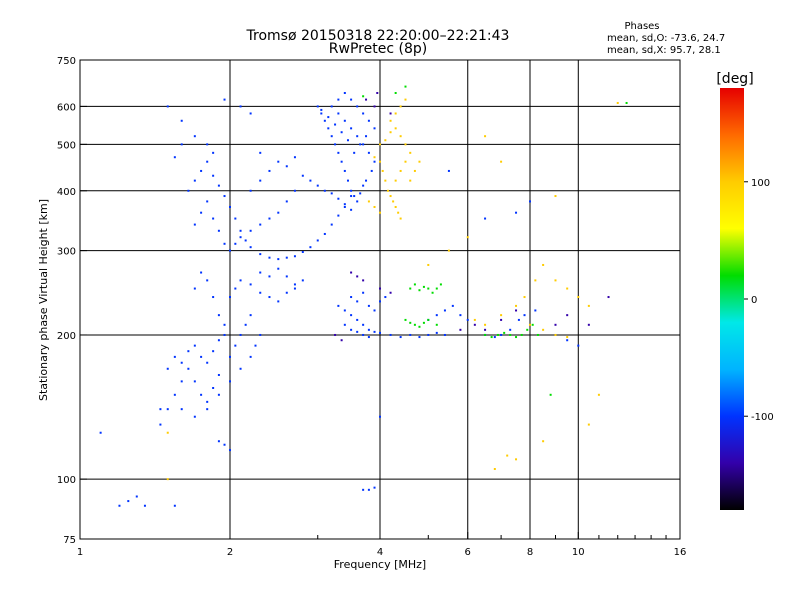 This screenshot has height=600, width=800. I want to click on colorbar-tick-label-2: -100, so click(762, 417).